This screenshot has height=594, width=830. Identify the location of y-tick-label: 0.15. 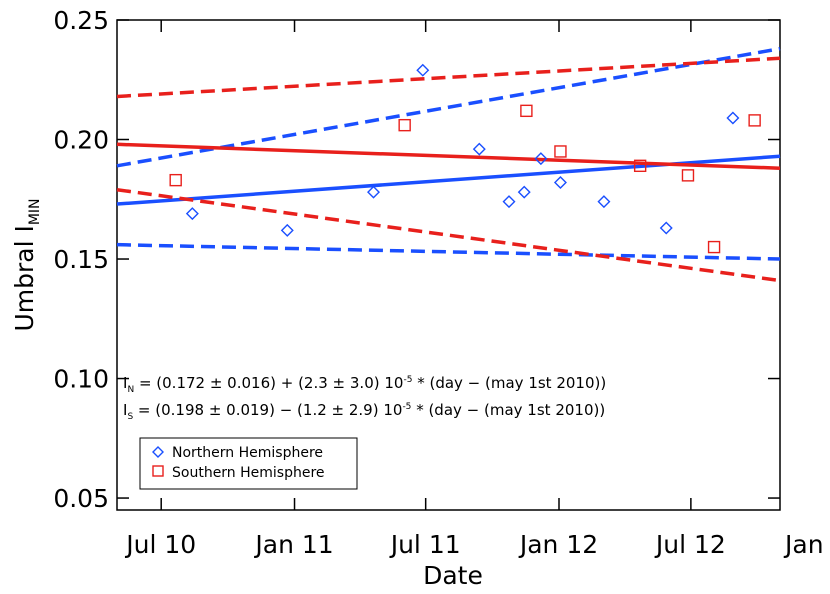
(81, 259).